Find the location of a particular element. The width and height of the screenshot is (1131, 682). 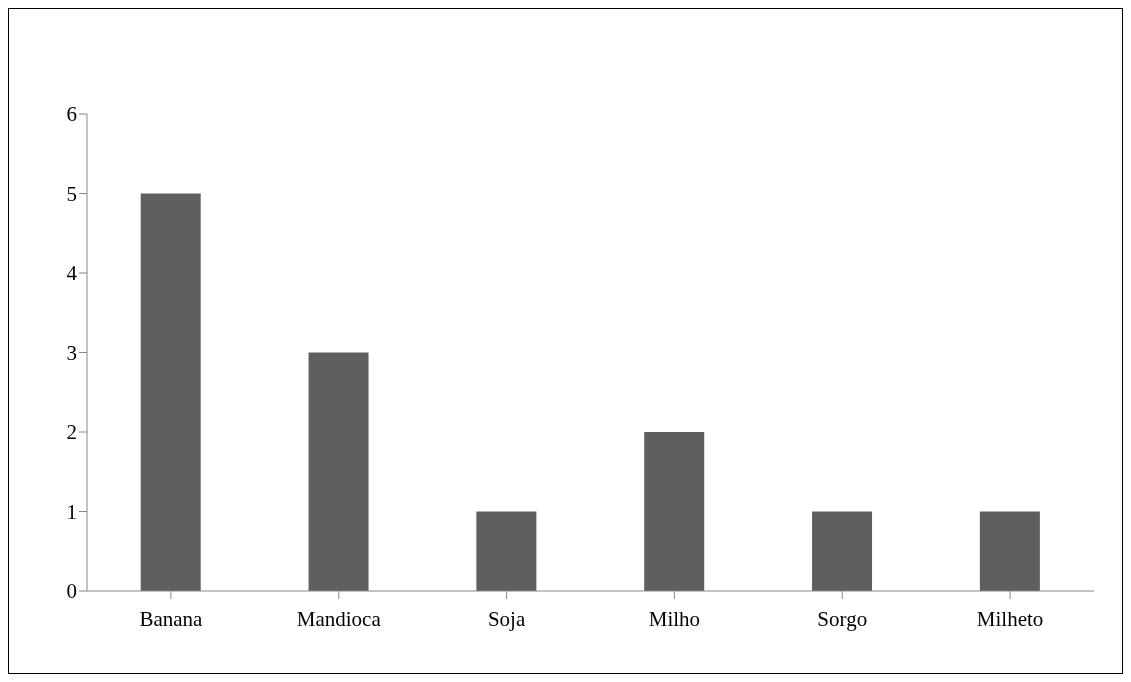

y-tick-label: 6 is located at coordinates (71, 114).